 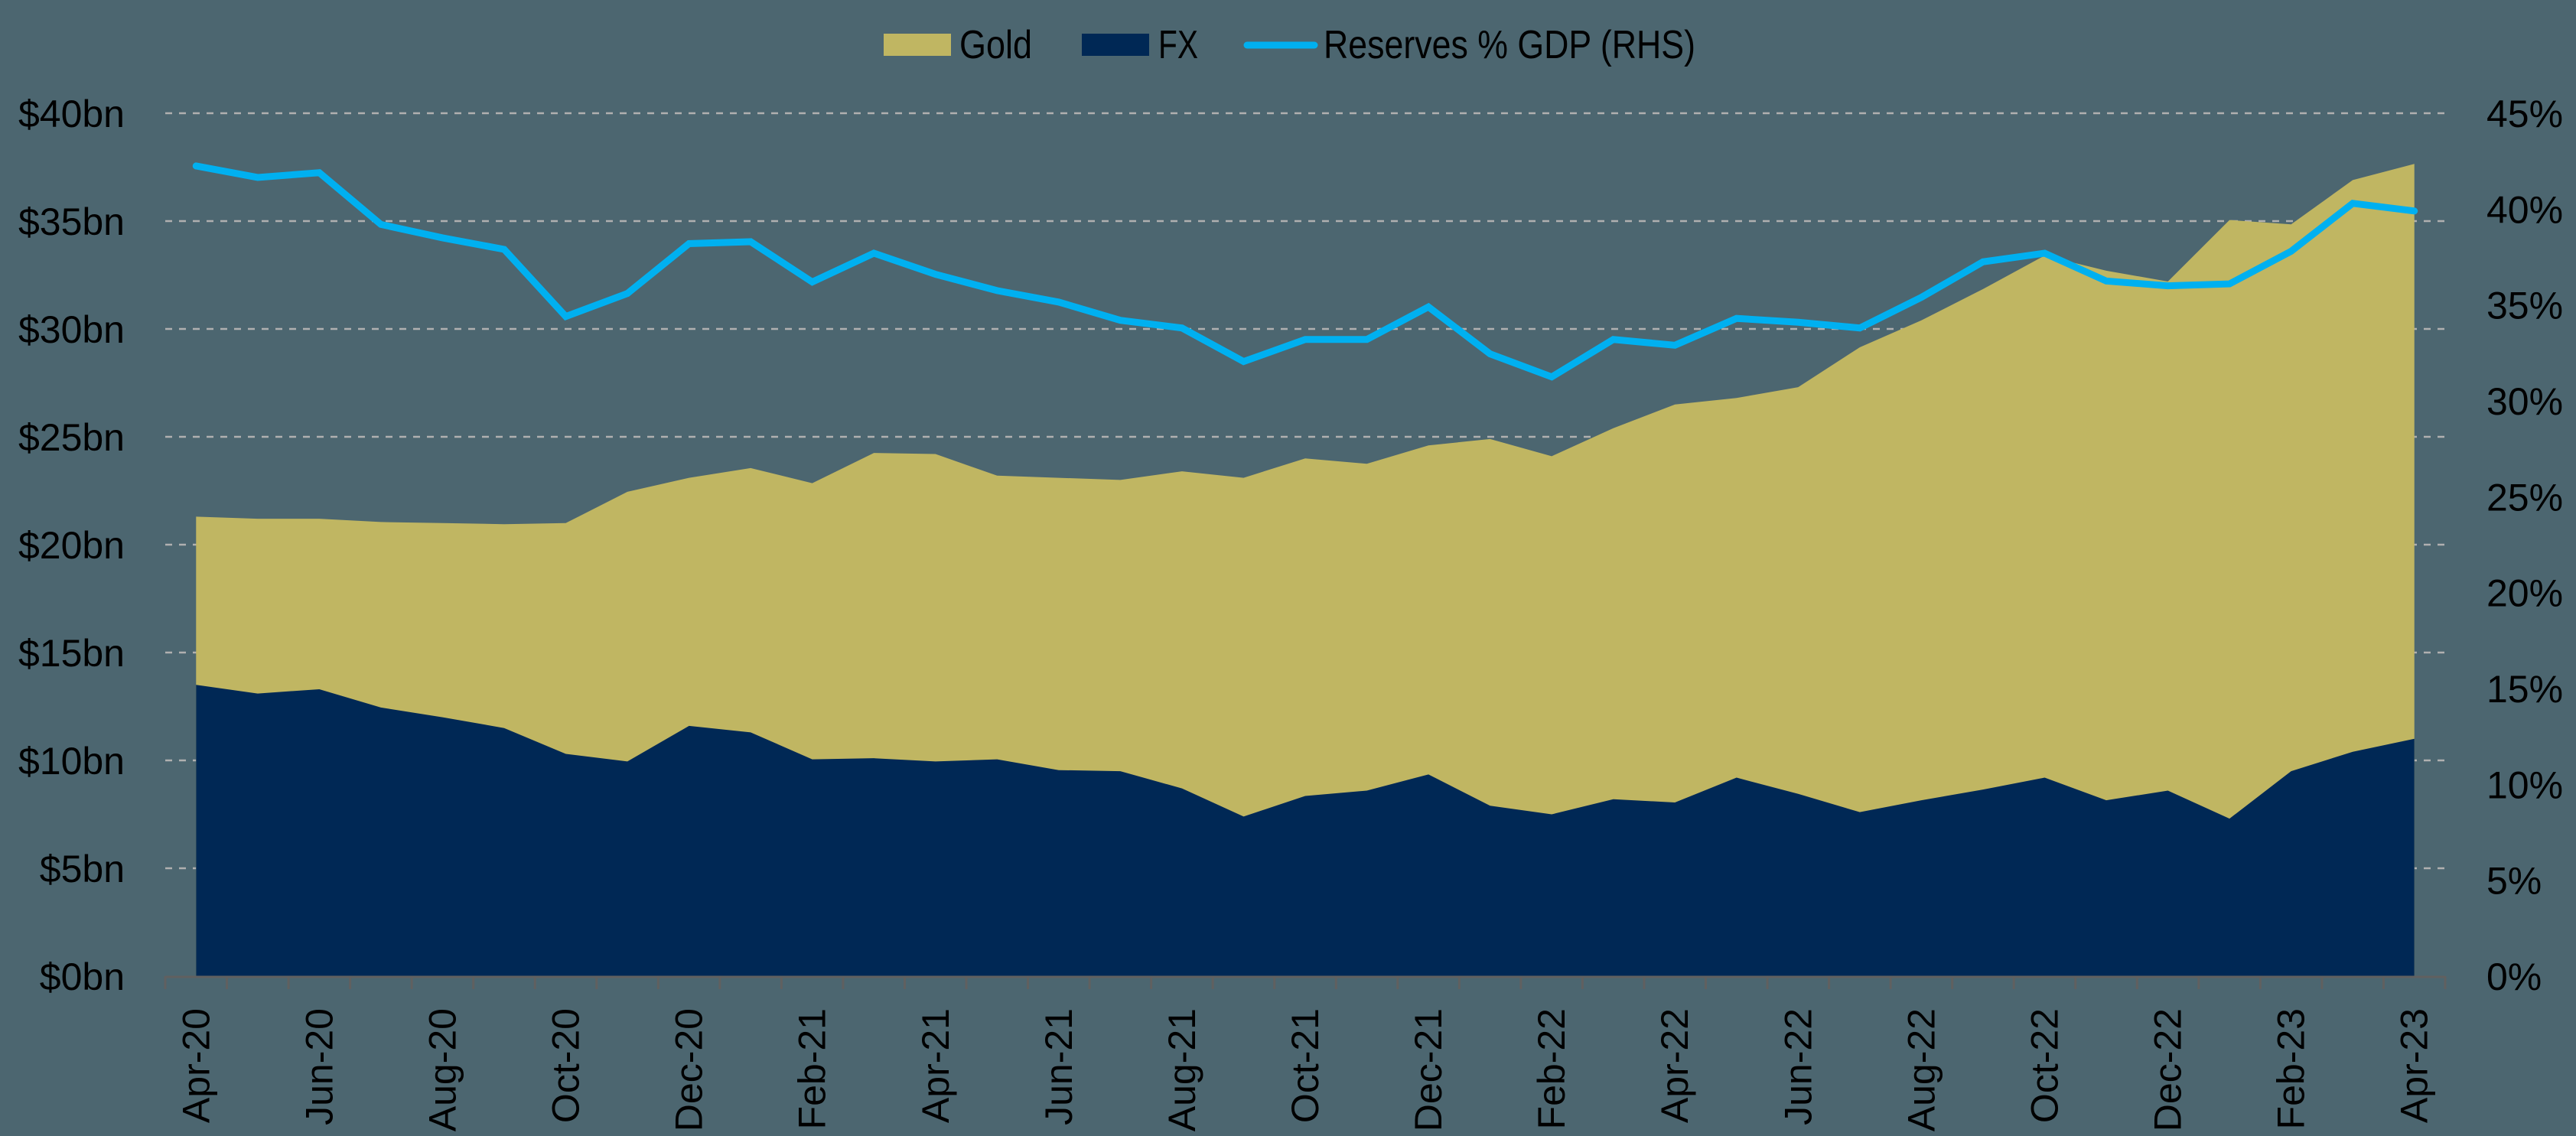 I want to click on x-tick-label: Dec-20, so click(x=690, y=1069).